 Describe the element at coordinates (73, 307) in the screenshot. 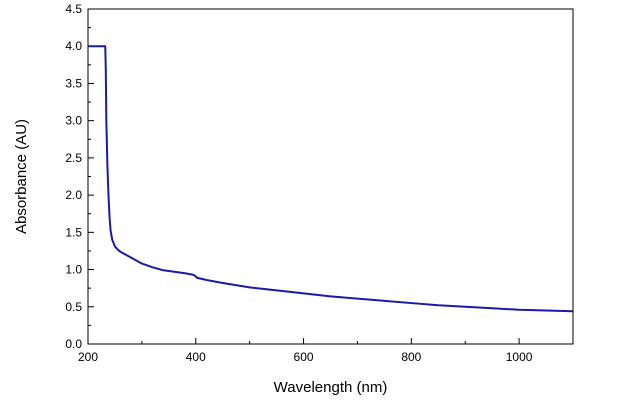

I see `y-tick-label: 0.5` at that location.